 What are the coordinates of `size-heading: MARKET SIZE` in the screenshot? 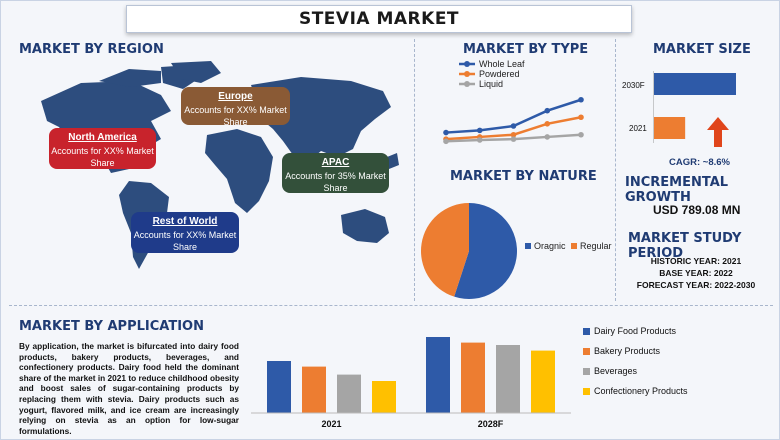 It's located at (702, 49).